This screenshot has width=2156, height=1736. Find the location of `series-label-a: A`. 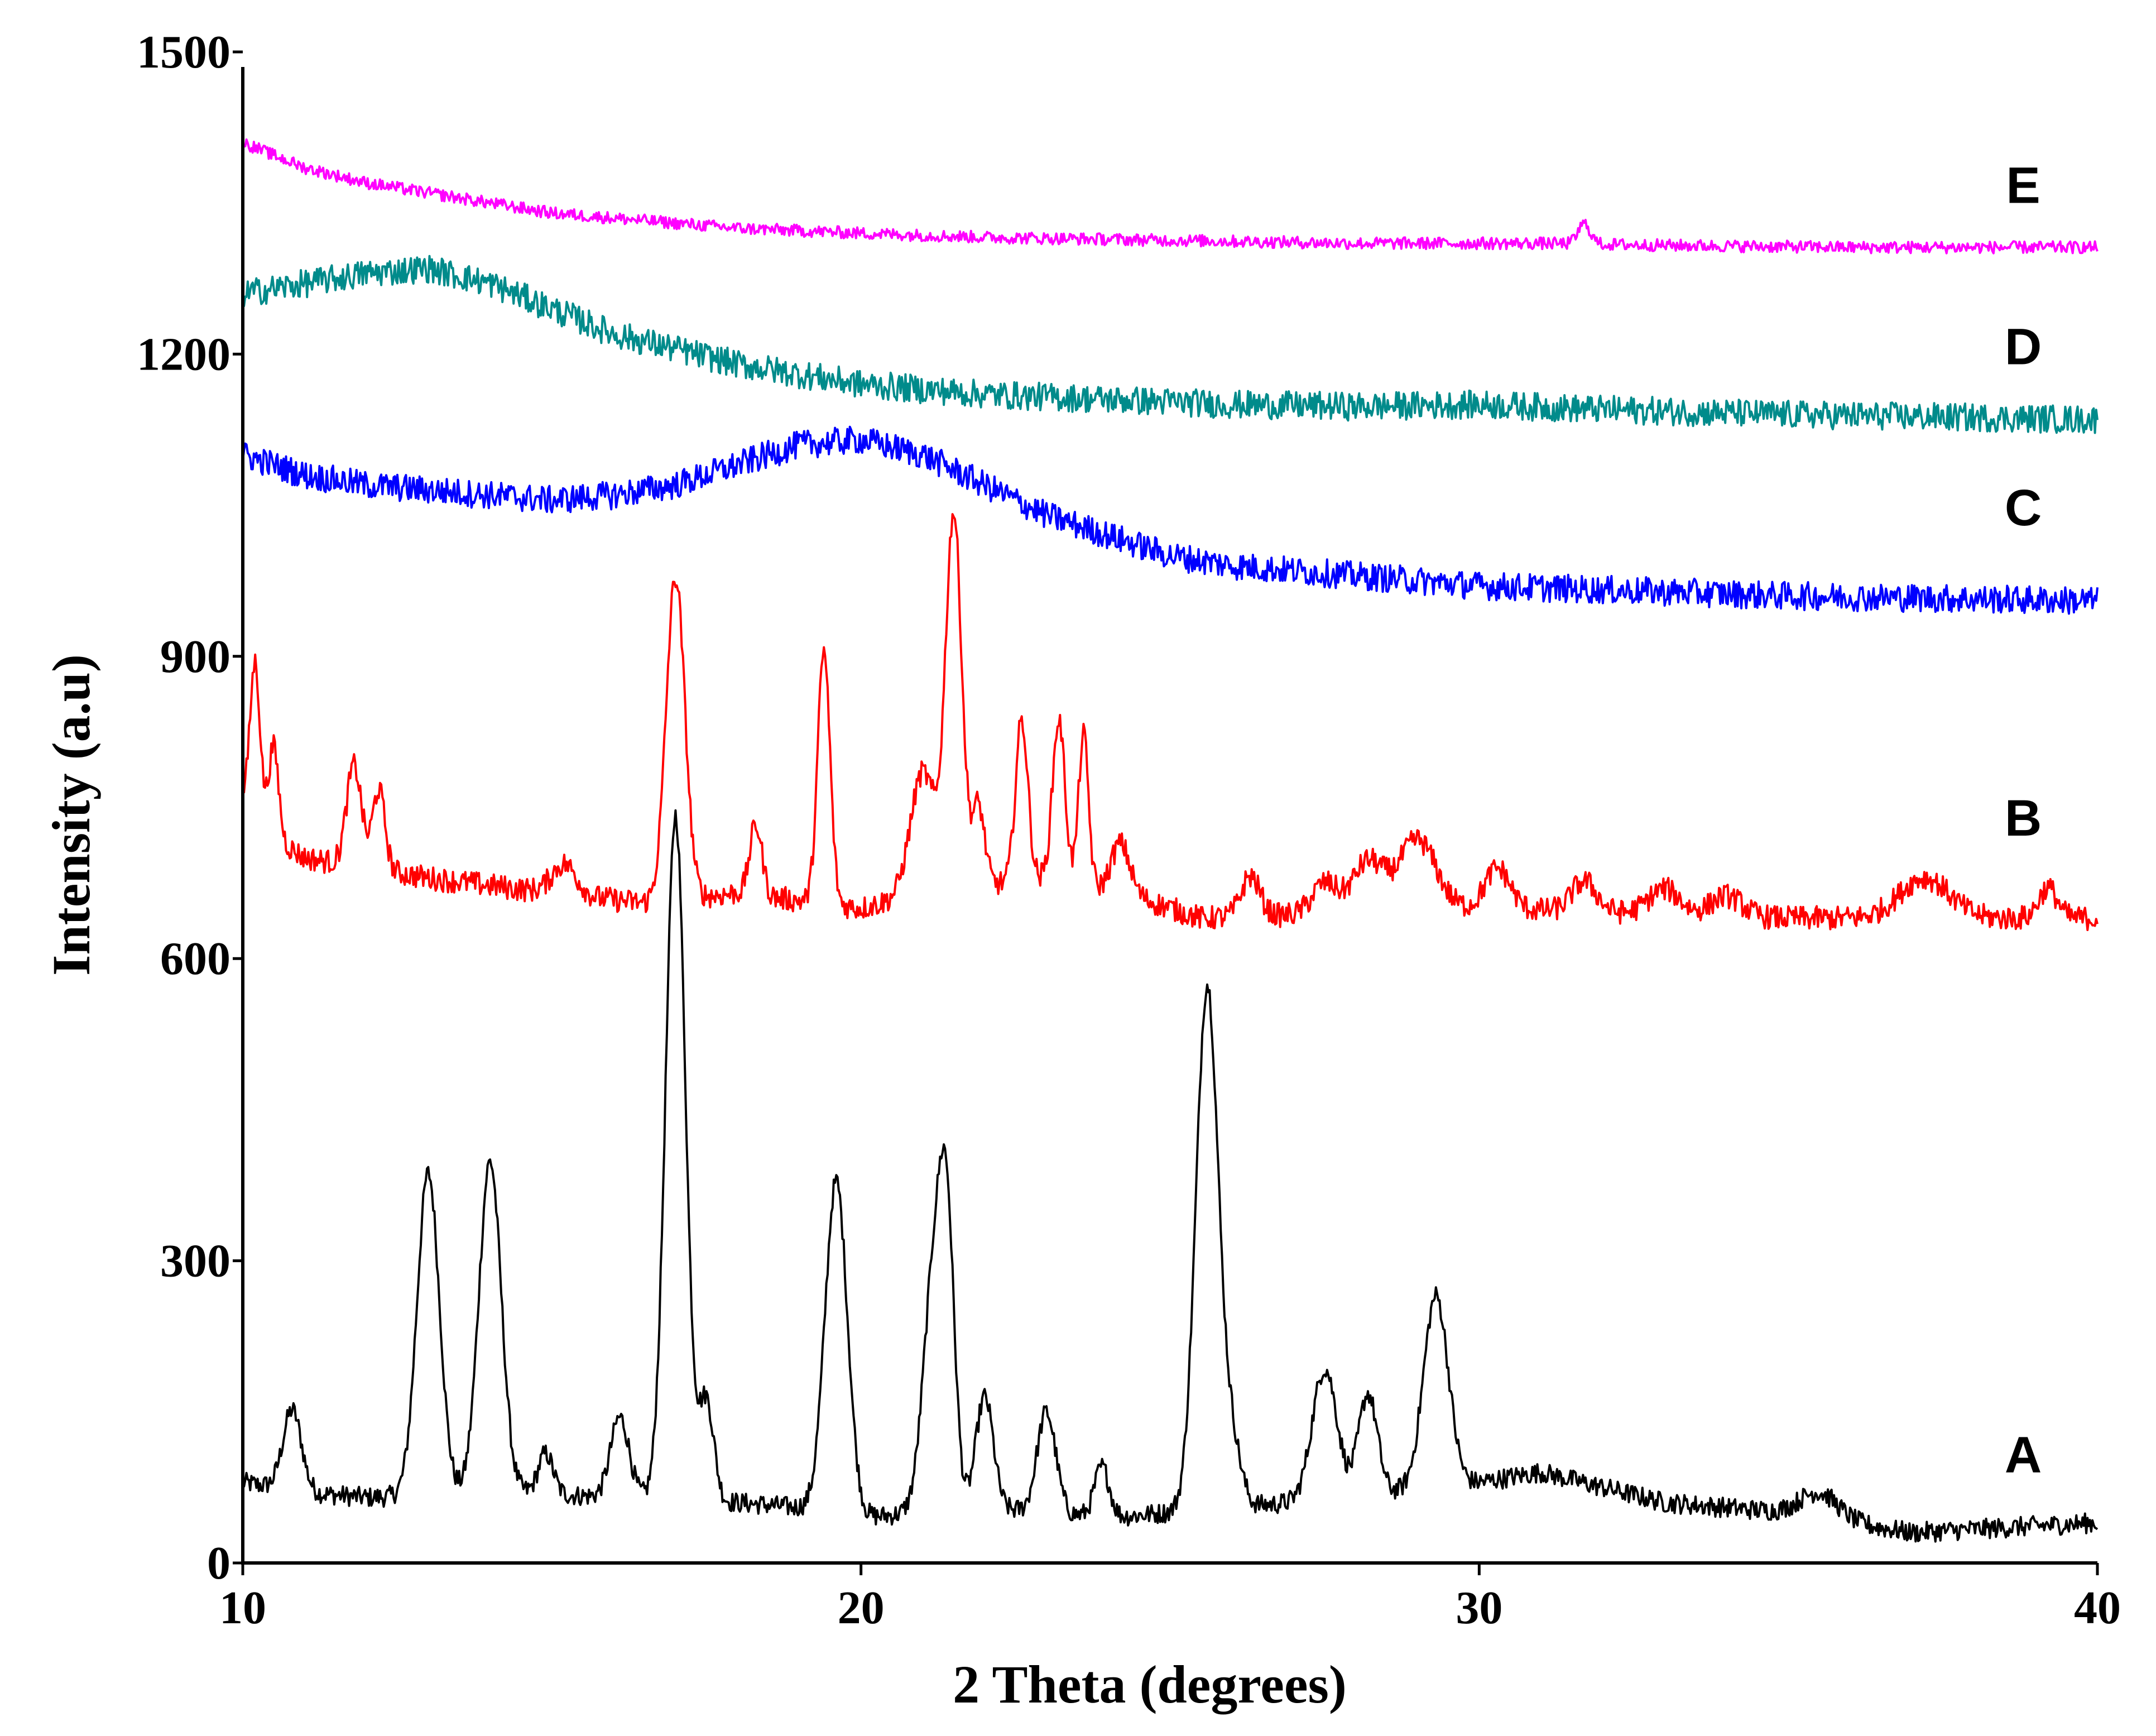

series-label-a: A is located at coordinates (2023, 1455).